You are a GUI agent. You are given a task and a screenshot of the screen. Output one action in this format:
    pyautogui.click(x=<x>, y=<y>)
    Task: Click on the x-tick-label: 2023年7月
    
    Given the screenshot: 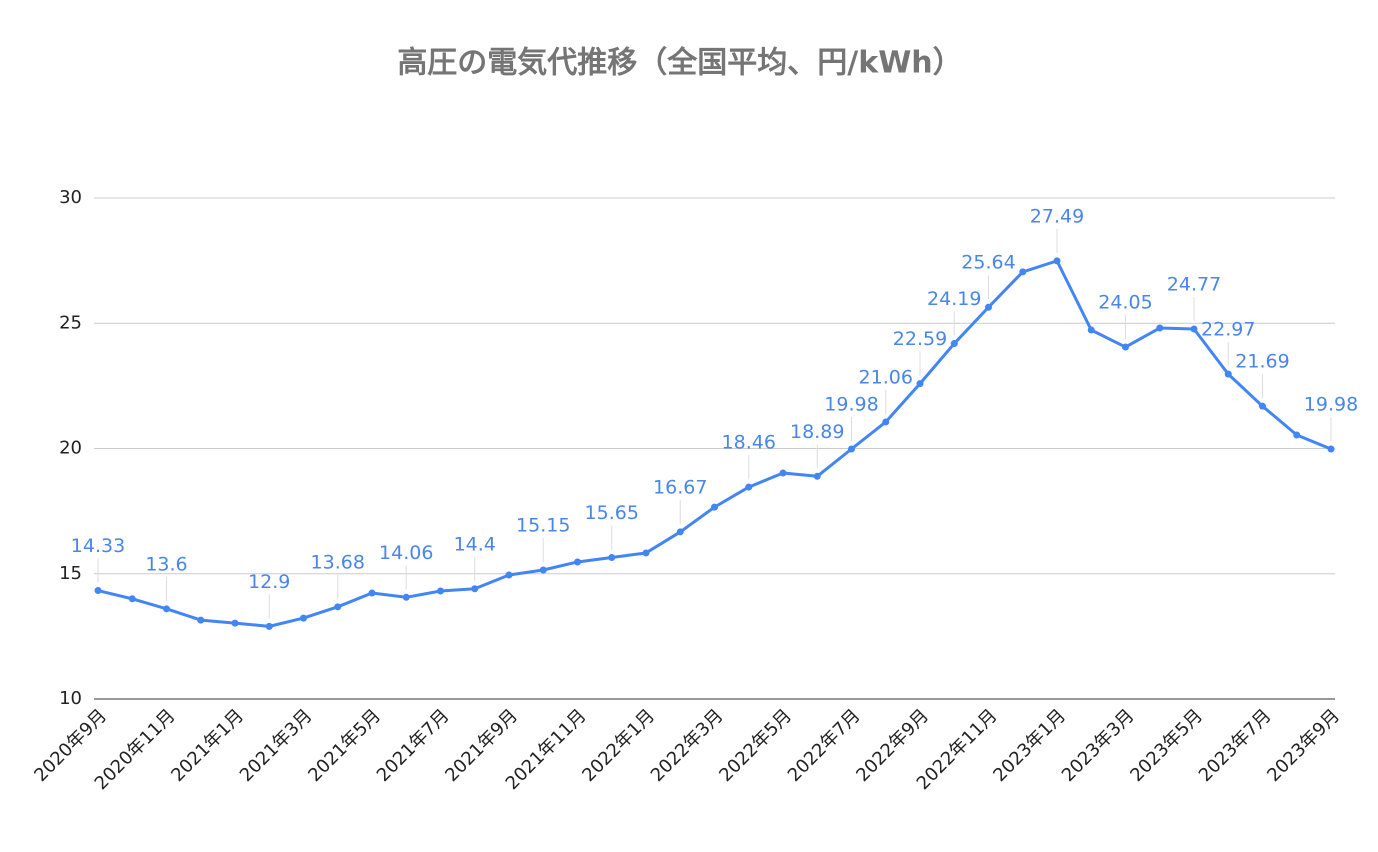 What is the action you would take?
    pyautogui.click(x=1235, y=745)
    